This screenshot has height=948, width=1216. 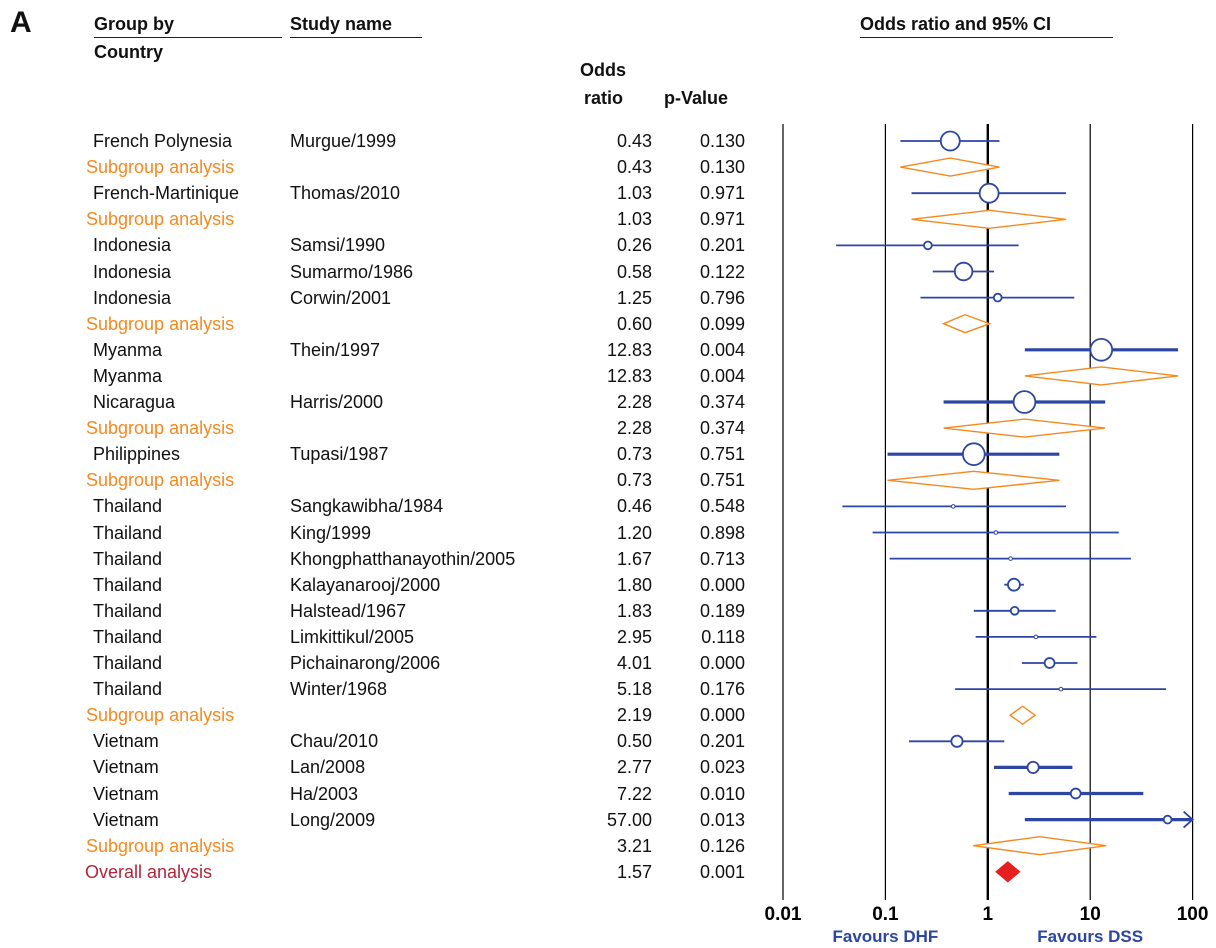 What do you see at coordinates (722, 610) in the screenshot?
I see `row-p-value: 0.189` at bounding box center [722, 610].